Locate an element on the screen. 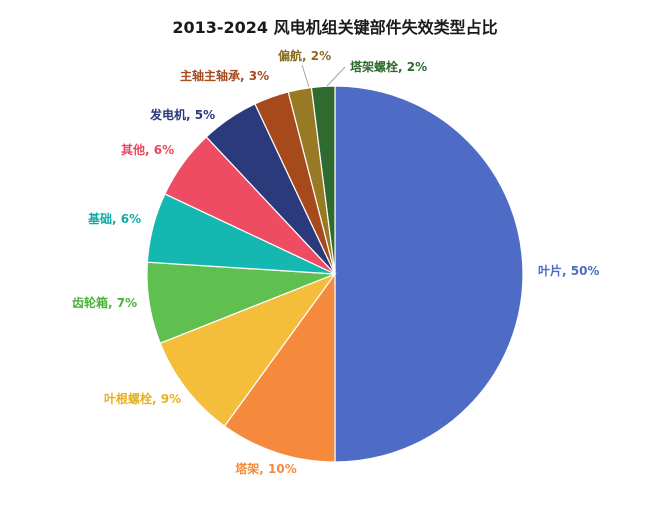 This screenshot has height=505, width=647. chart-title: 2013-2024 风电机组关键部件失效类型占比 is located at coordinates (334, 27).